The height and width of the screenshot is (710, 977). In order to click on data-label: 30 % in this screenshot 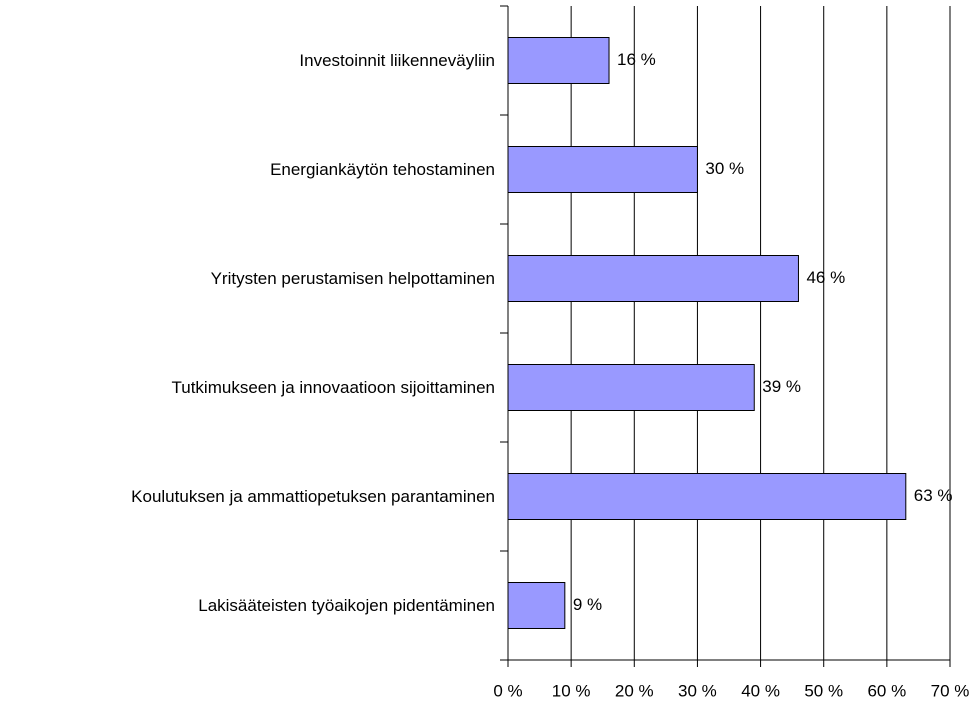, I will do `click(724, 168)`.